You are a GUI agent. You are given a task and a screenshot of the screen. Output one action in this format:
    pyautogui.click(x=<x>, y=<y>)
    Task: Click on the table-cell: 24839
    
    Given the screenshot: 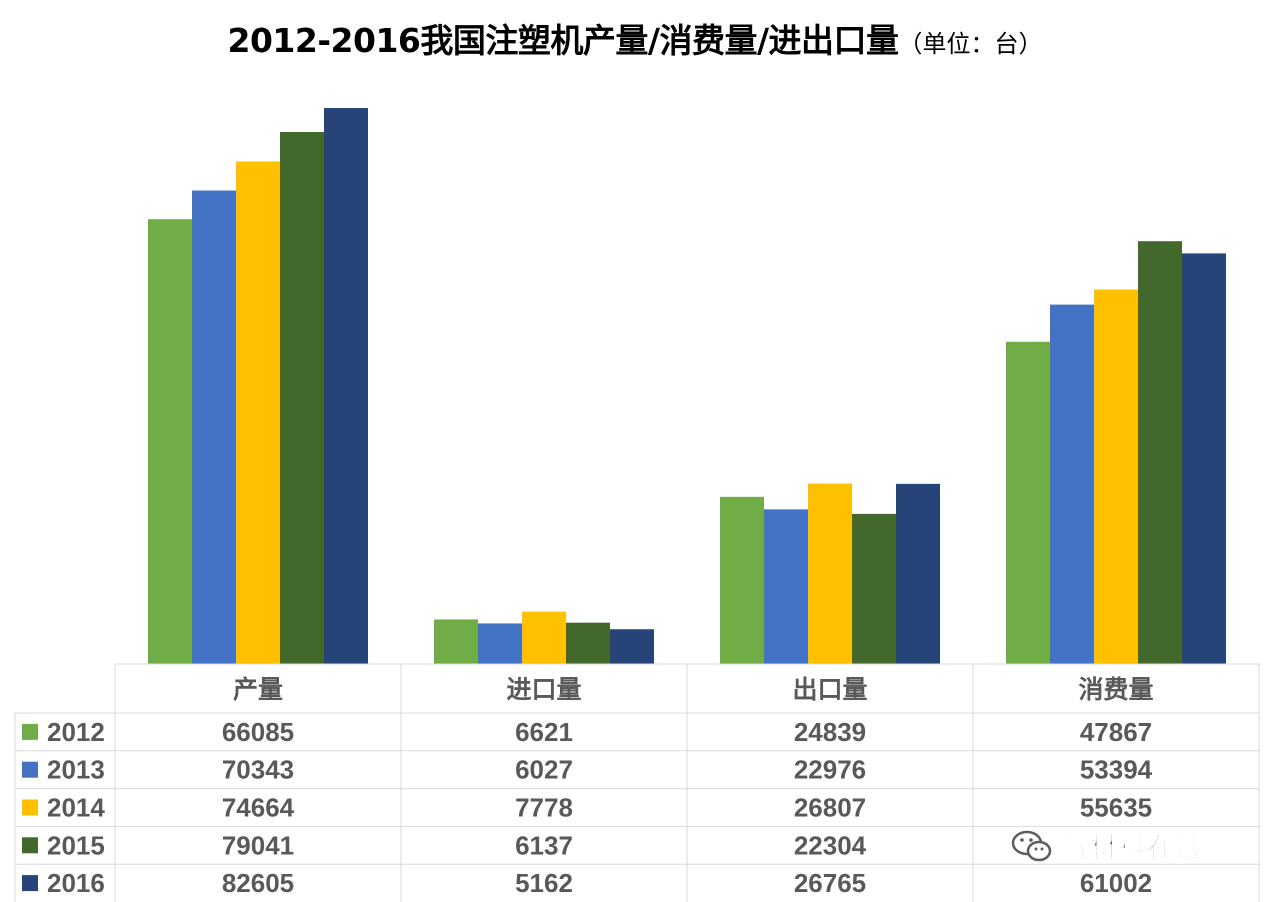 What is the action you would take?
    pyautogui.click(x=830, y=732)
    